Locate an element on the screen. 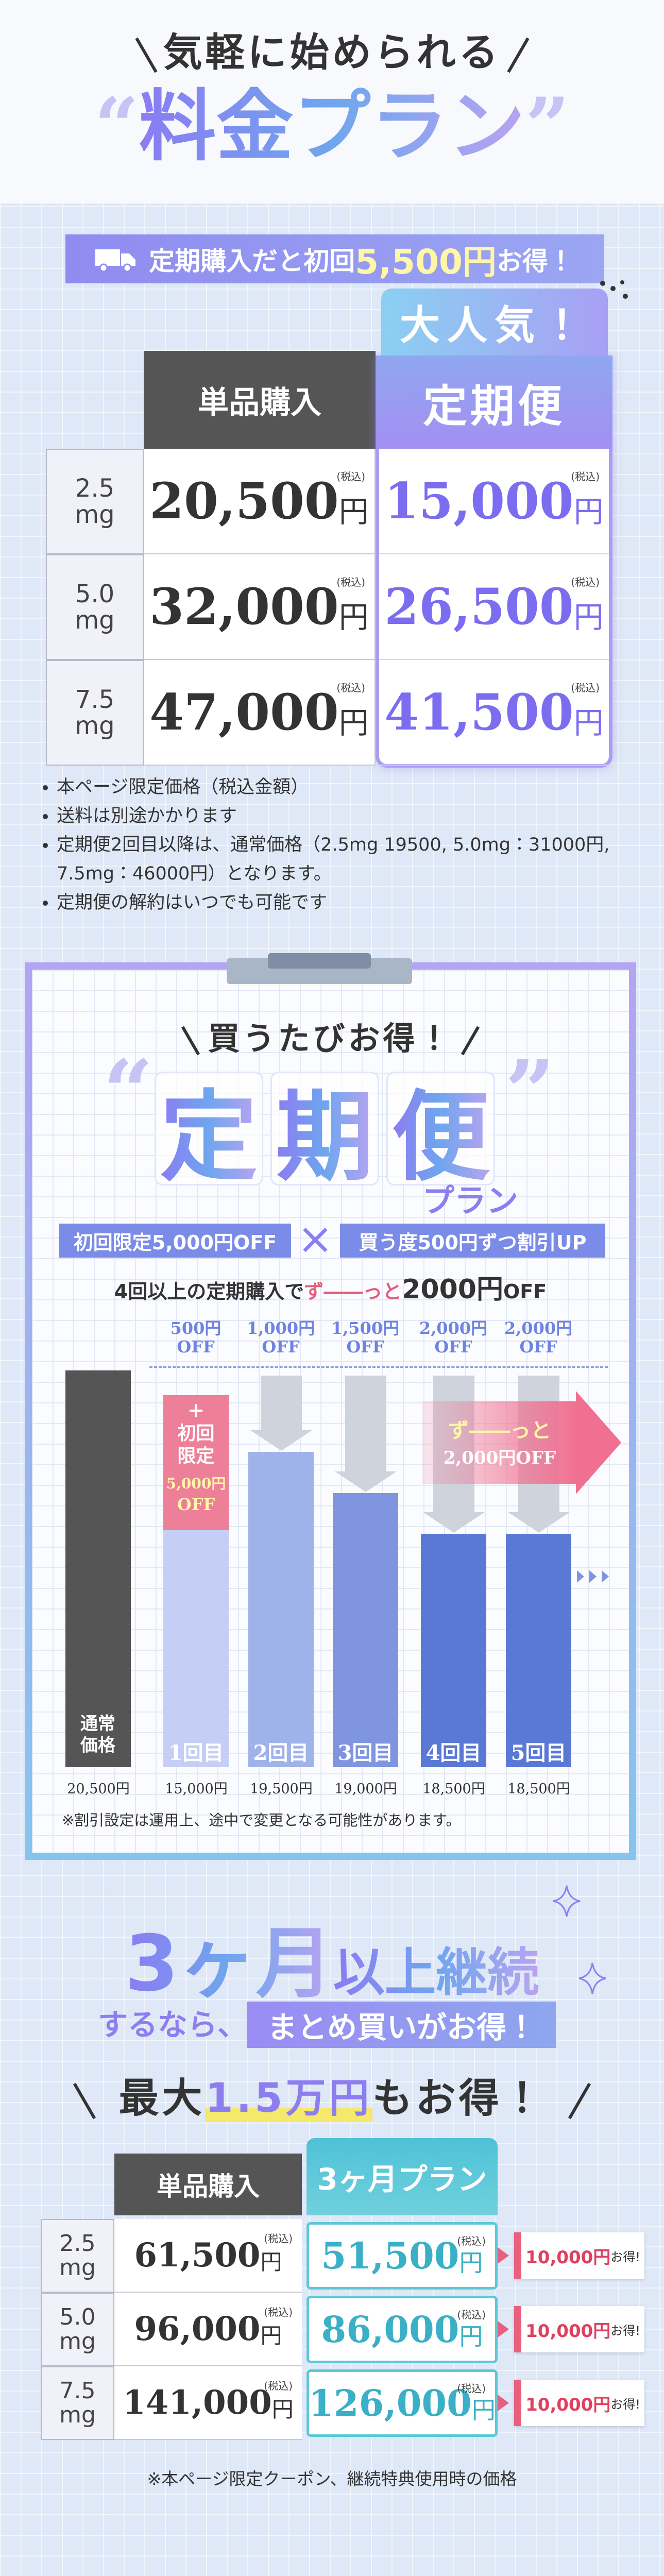  first-time-box: + 初回限定 5,000円 OFF is located at coordinates (196, 1462).